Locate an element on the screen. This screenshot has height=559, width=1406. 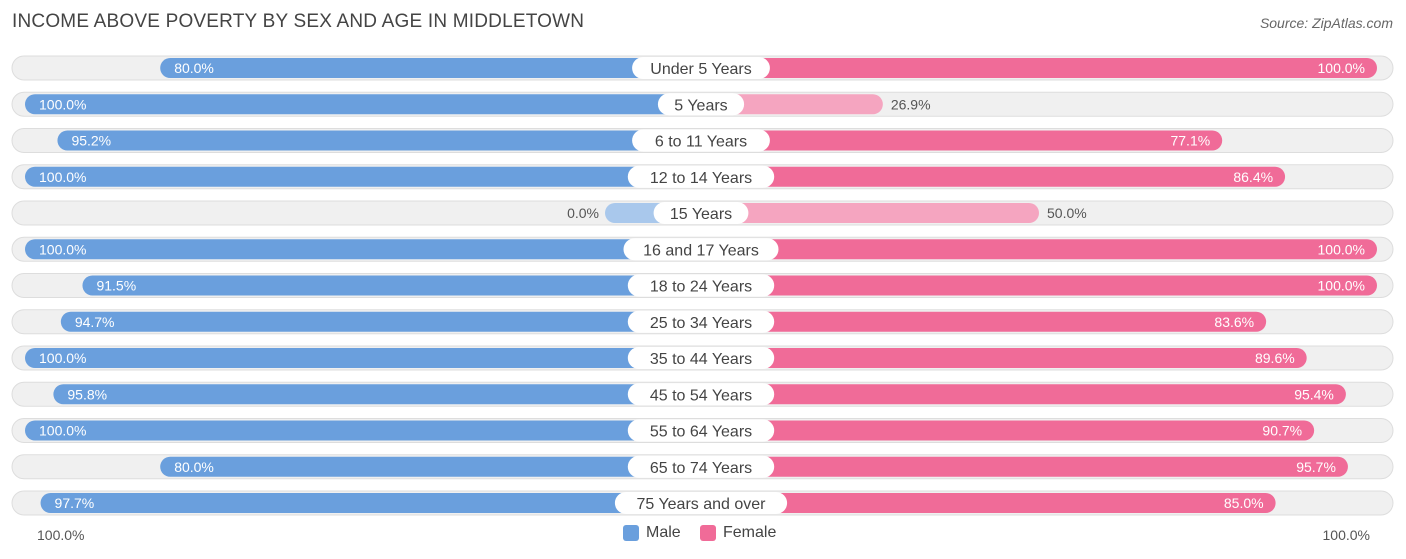
legend-label-male: Male is located at coordinates (663, 532).